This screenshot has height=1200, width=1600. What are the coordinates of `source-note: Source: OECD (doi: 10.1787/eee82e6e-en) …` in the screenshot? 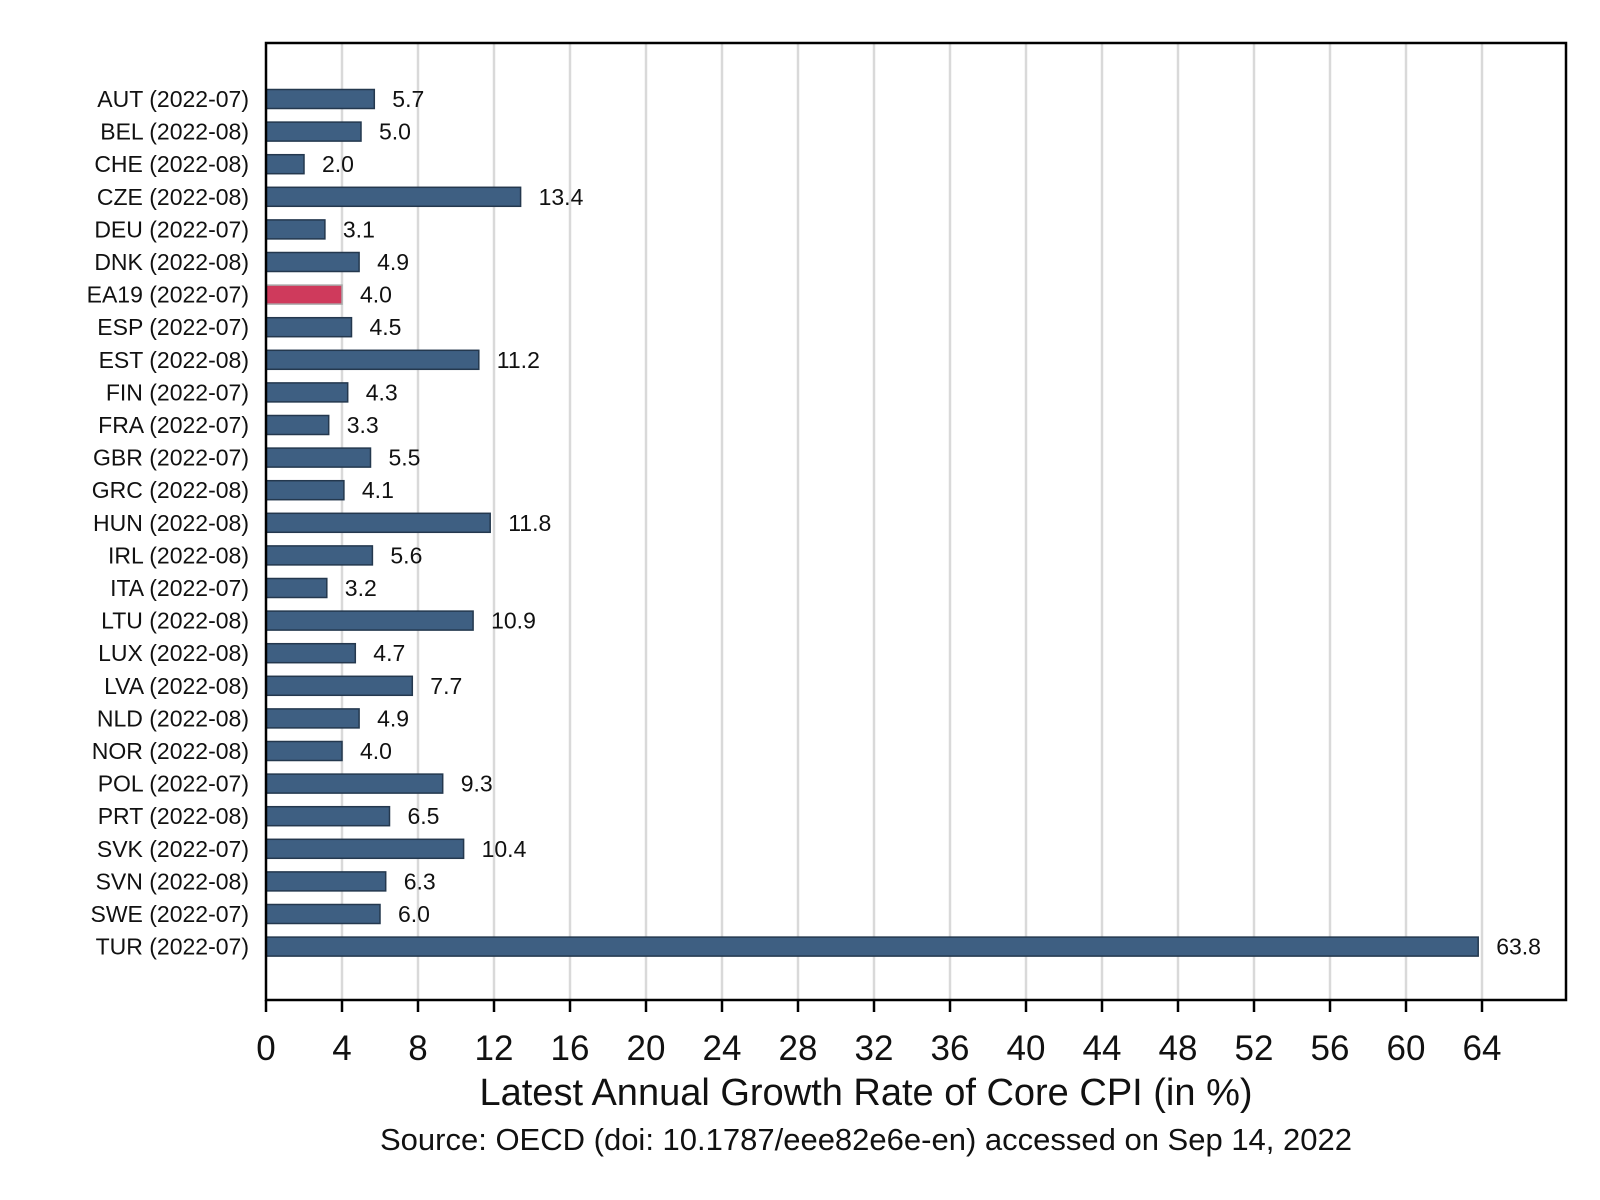 It's located at (866, 1139).